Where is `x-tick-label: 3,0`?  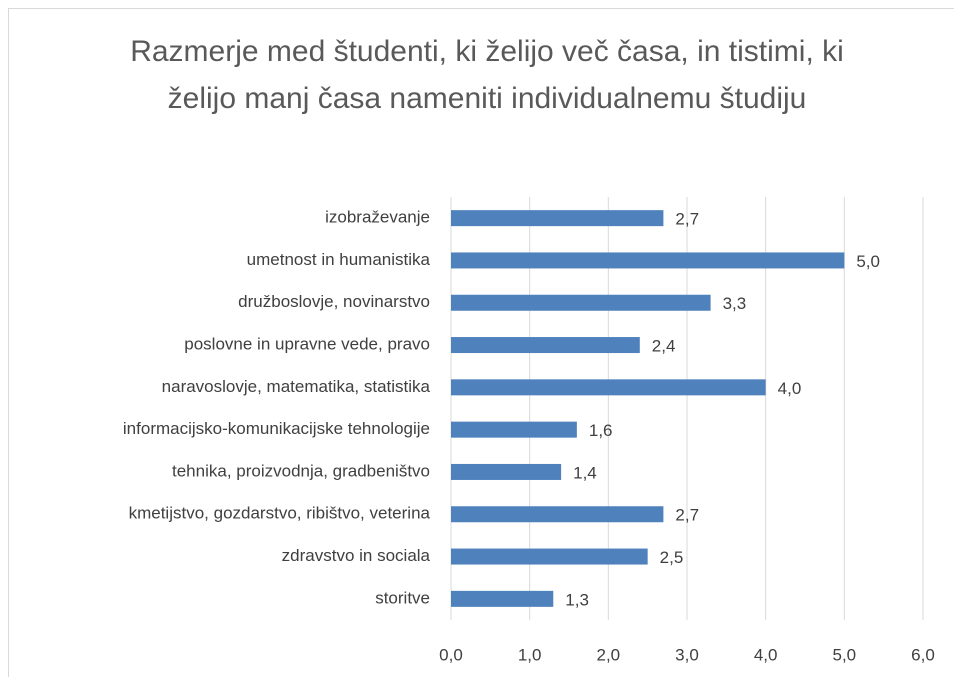
x-tick-label: 3,0 is located at coordinates (687, 654).